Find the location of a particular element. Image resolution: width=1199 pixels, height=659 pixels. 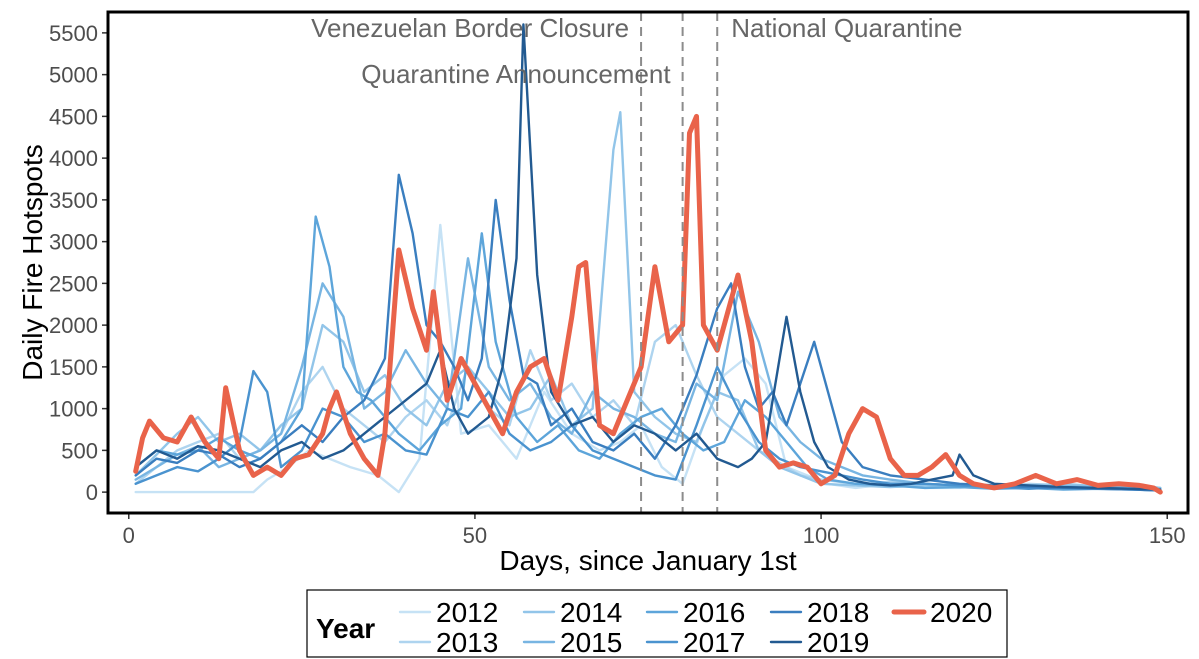

x-tick-label: 100 is located at coordinates (821, 535).